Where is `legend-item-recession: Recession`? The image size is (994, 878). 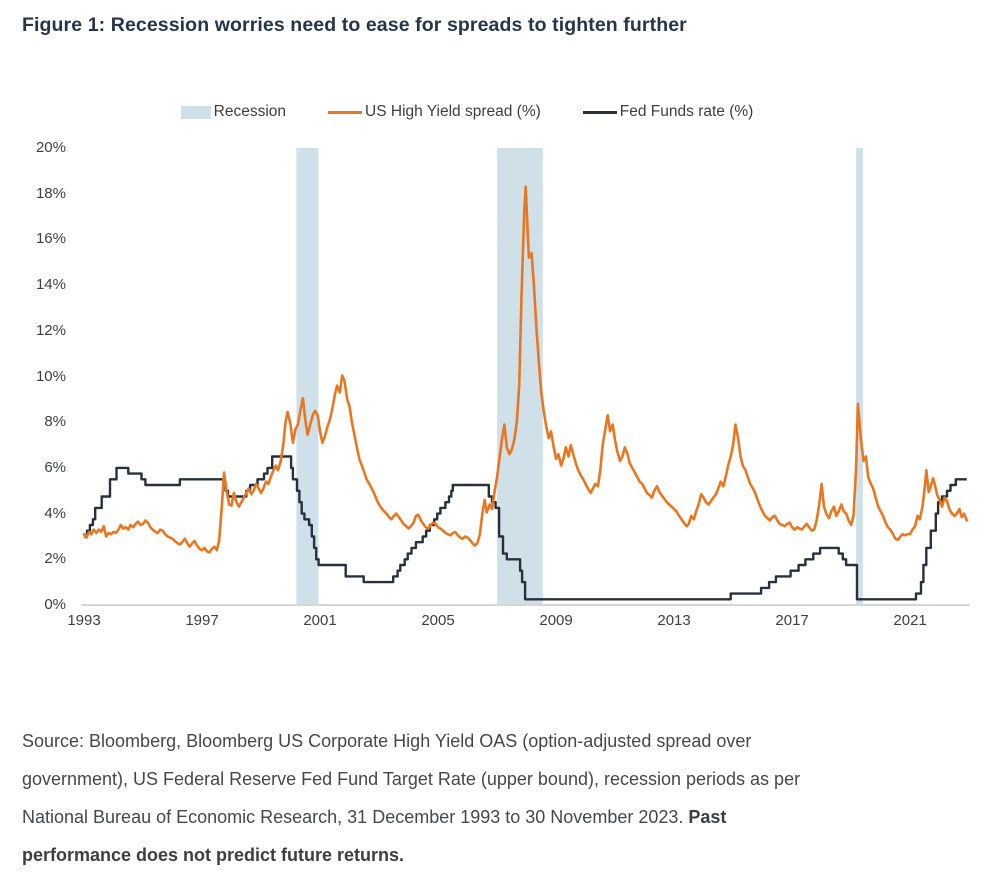
legend-item-recession: Recession is located at coordinates (233, 112).